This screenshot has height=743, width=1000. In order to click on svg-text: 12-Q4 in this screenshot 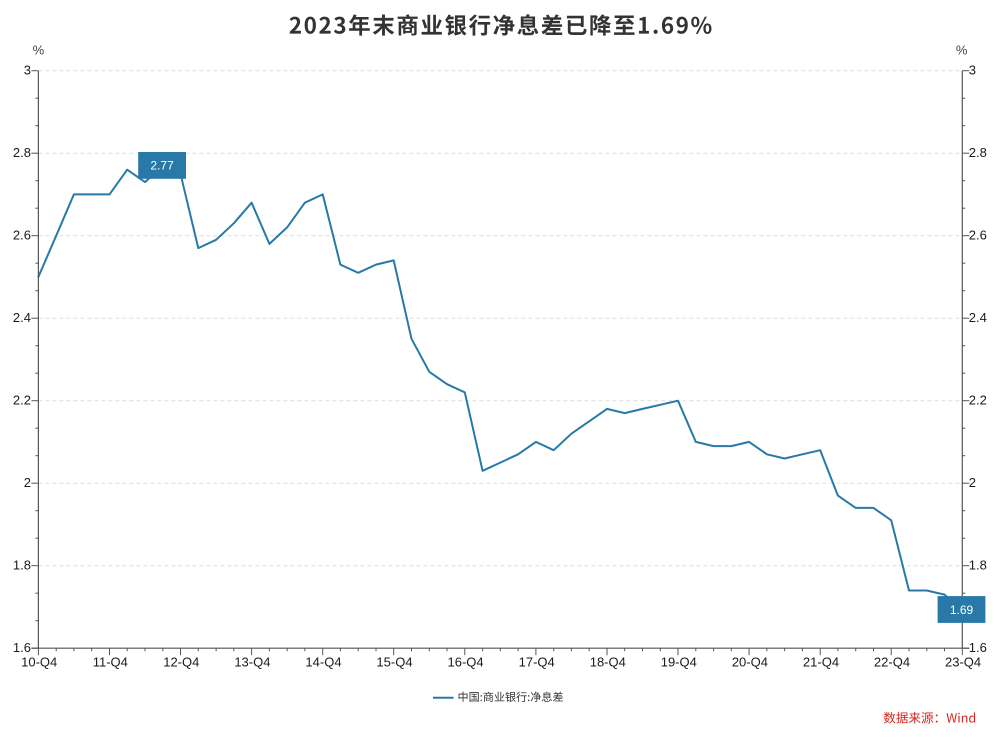, I will do `click(181, 661)`.